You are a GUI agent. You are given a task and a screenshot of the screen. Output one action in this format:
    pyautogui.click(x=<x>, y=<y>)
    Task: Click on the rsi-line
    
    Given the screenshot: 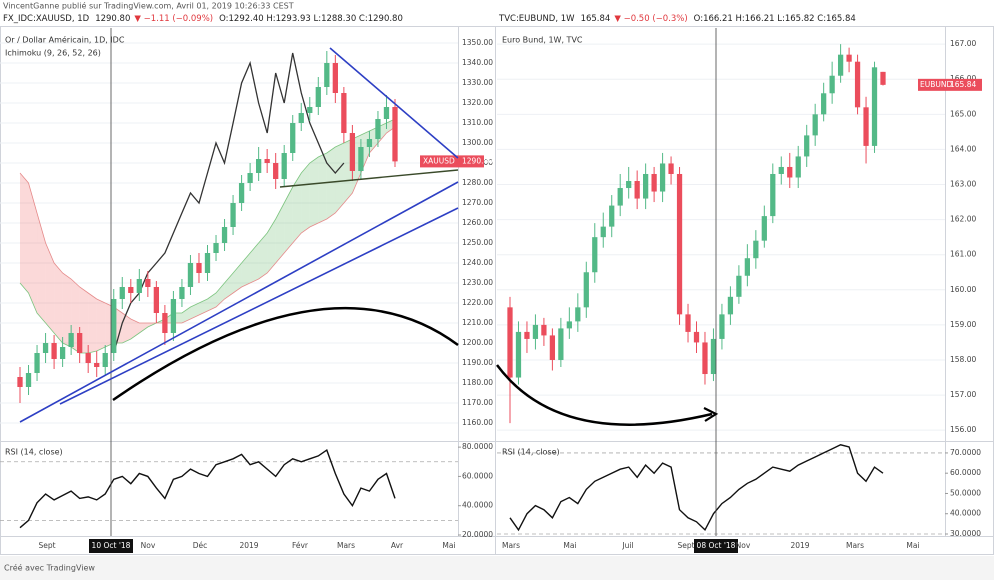 What is the action you would take?
    pyautogui.click(x=696, y=488)
    